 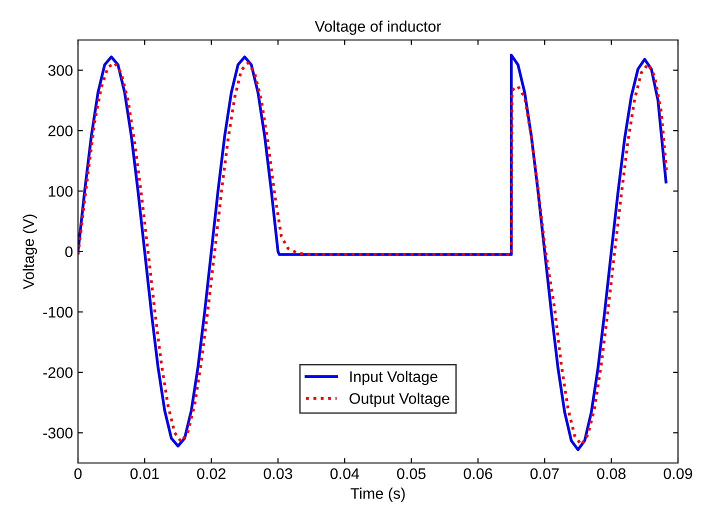 What do you see at coordinates (411, 474) in the screenshot?
I see `x-tick-label: 0.05` at bounding box center [411, 474].